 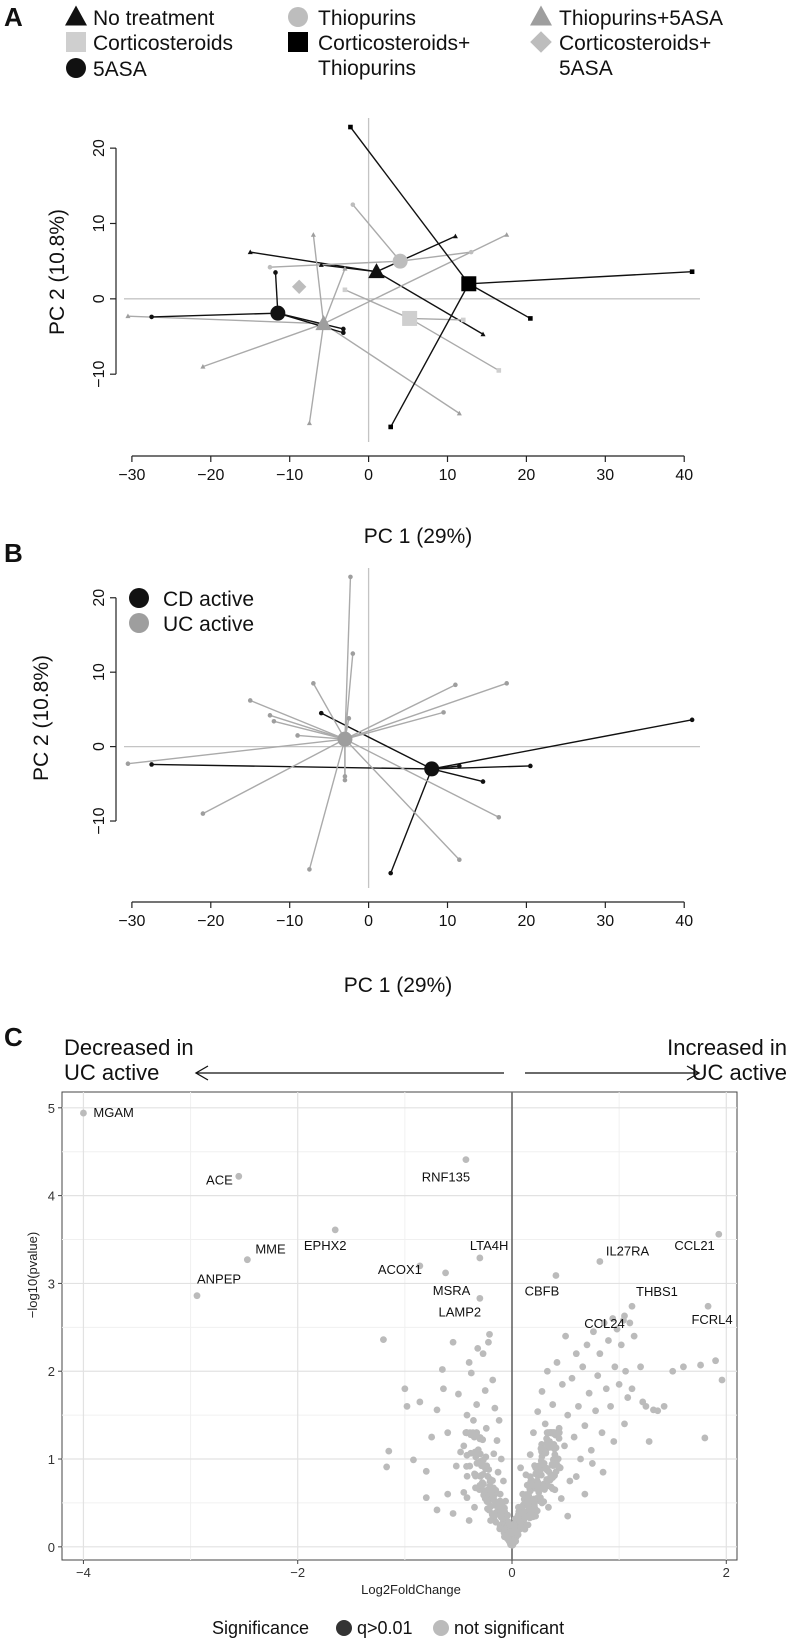 What do you see at coordinates (76, 68) in the screenshot?
I see `legend-a-marker-5asa` at bounding box center [76, 68].